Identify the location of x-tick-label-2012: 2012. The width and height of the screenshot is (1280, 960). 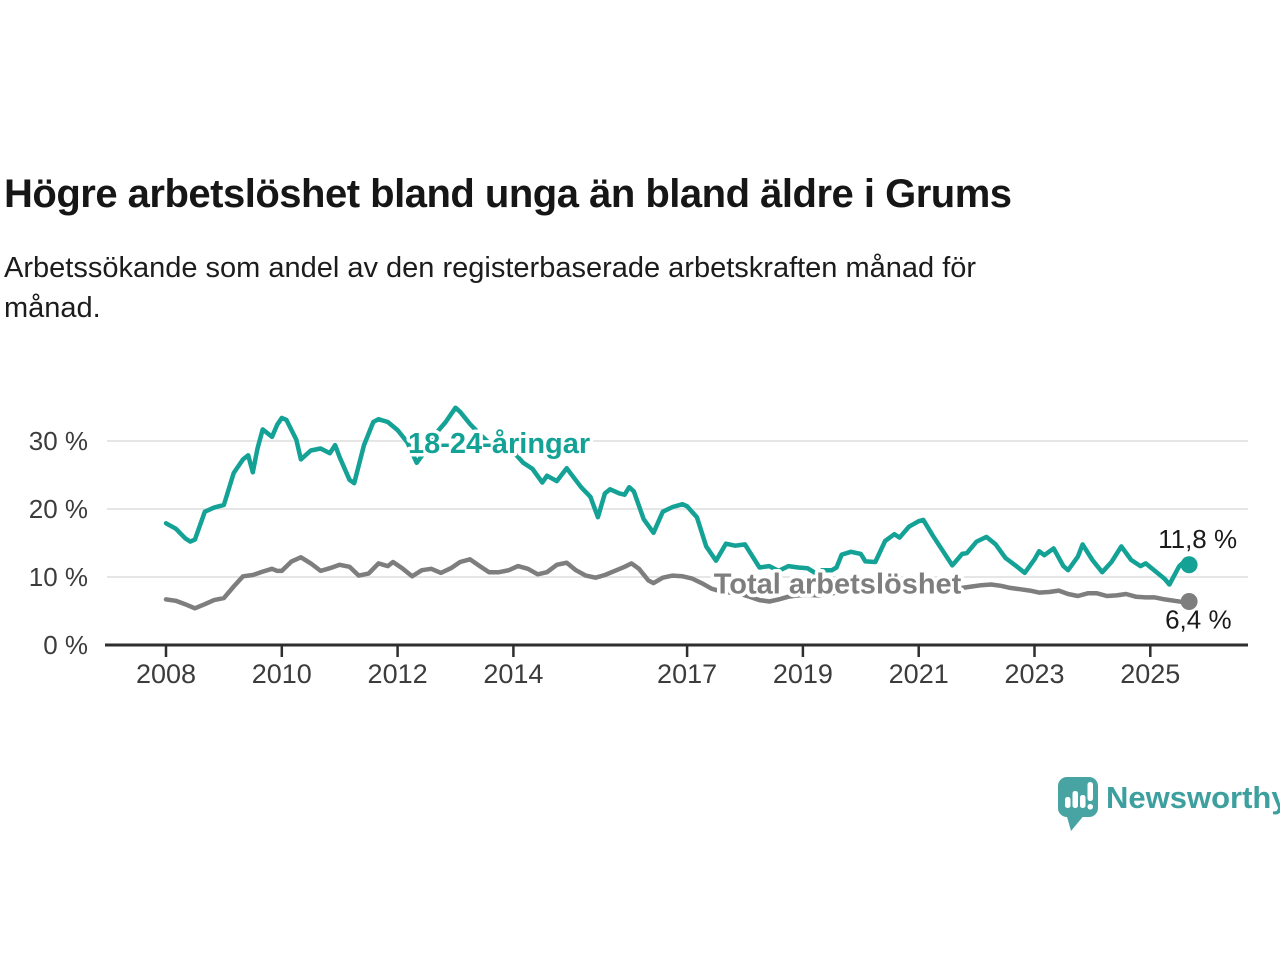
(398, 674).